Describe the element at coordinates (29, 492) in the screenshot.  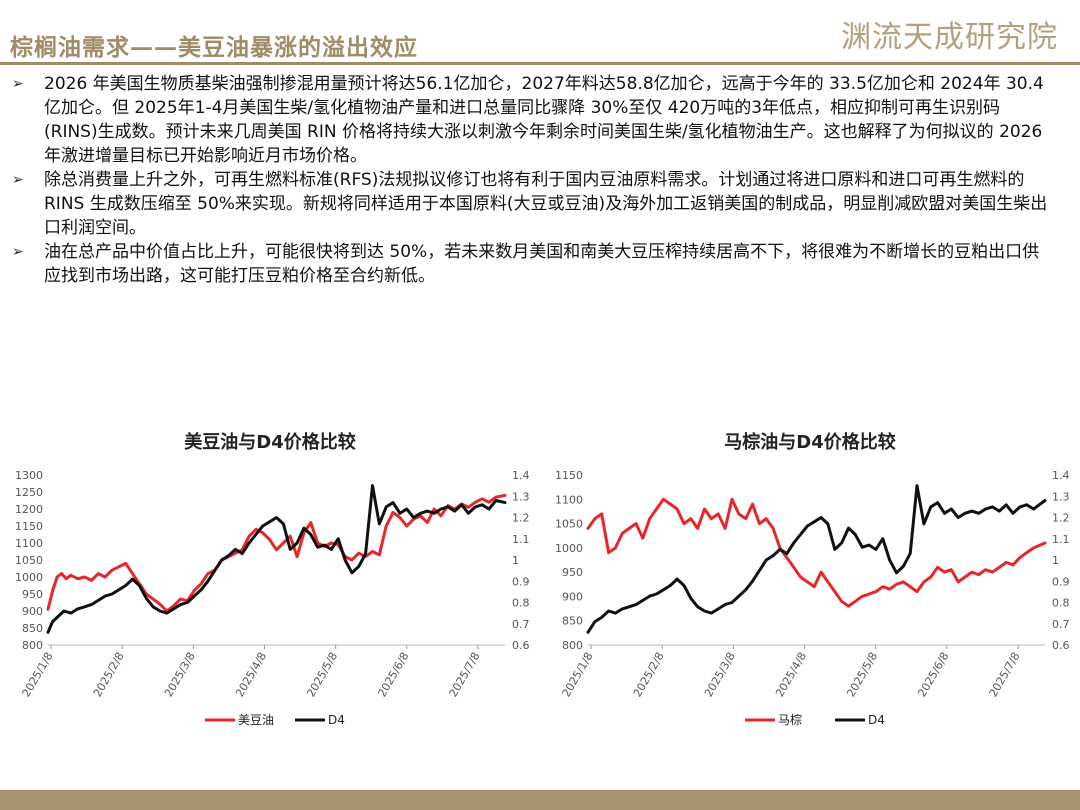
I see `y-left-tick-label: 1250` at that location.